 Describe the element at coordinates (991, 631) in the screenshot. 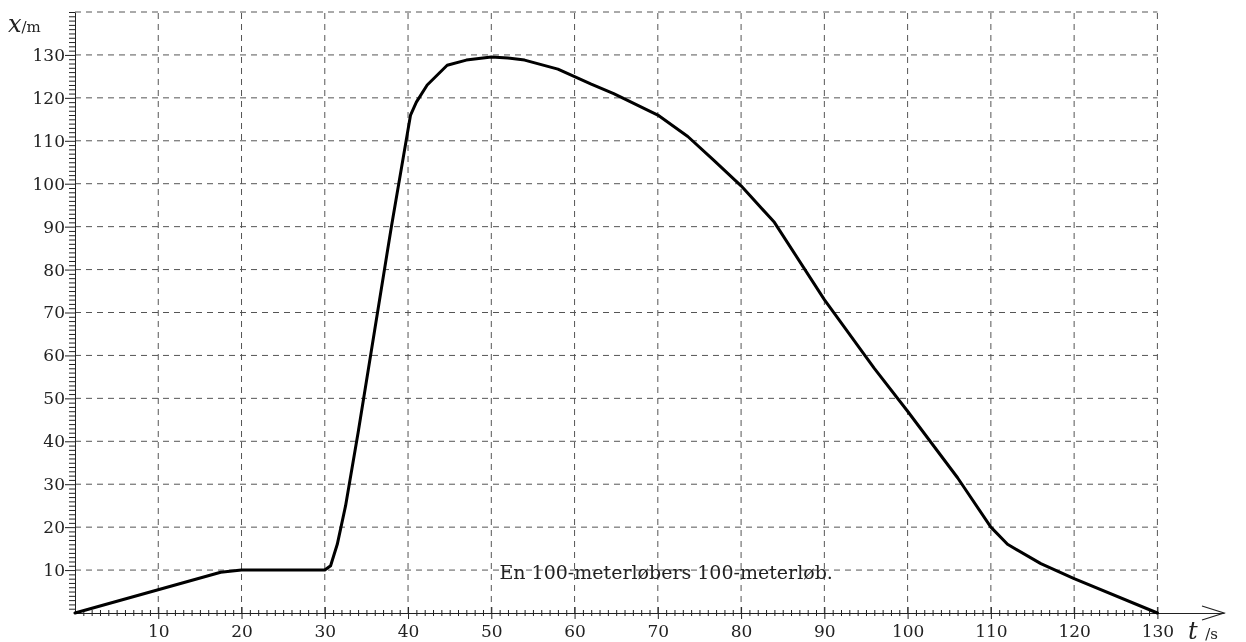

I see `x-tick-label: 110` at that location.